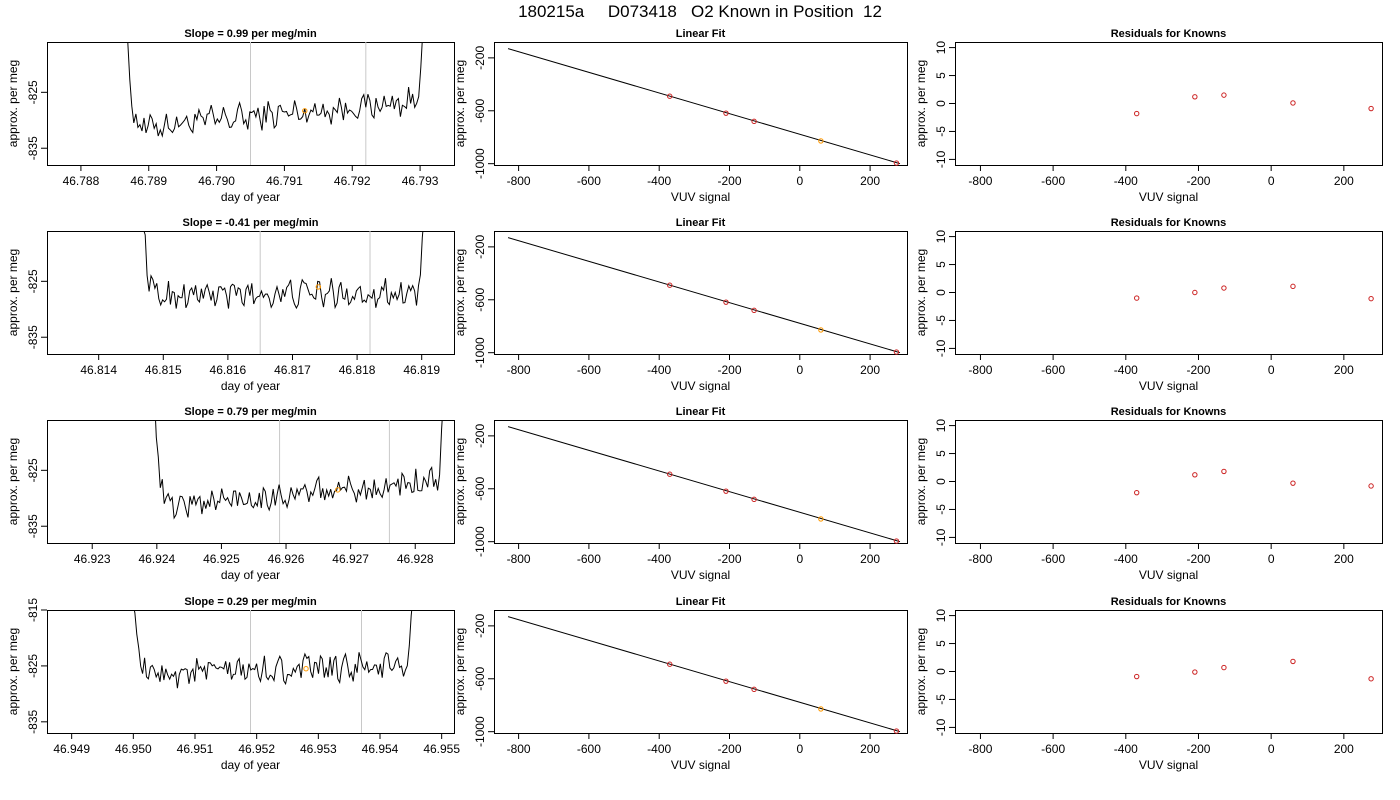 The width and height of the screenshot is (1400, 800). Describe the element at coordinates (275, 90) in the screenshot. I see `trace-line` at that location.